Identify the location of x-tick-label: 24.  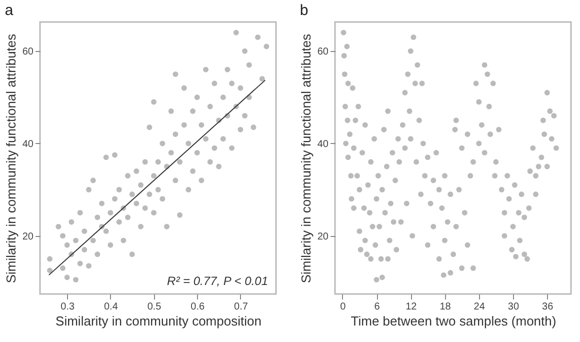
(480, 307).